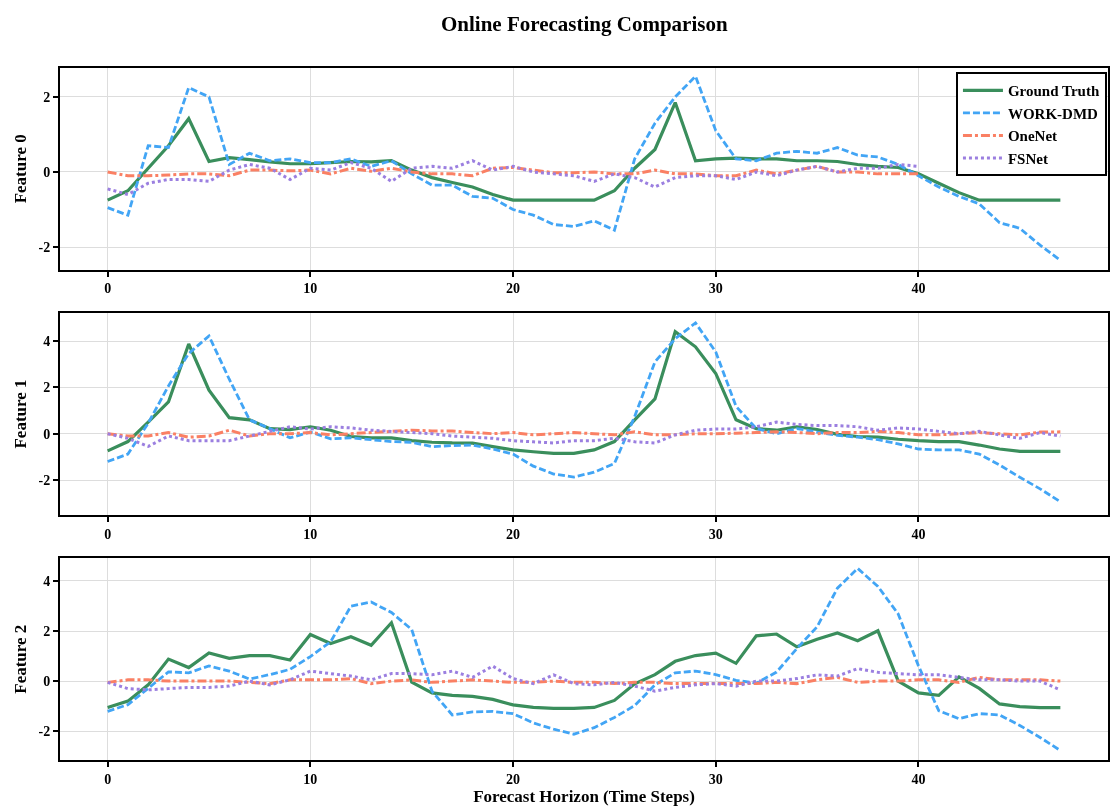 The image size is (1112, 809). What do you see at coordinates (20, 659) in the screenshot?
I see `y-axis-title: Feature 2` at bounding box center [20, 659].